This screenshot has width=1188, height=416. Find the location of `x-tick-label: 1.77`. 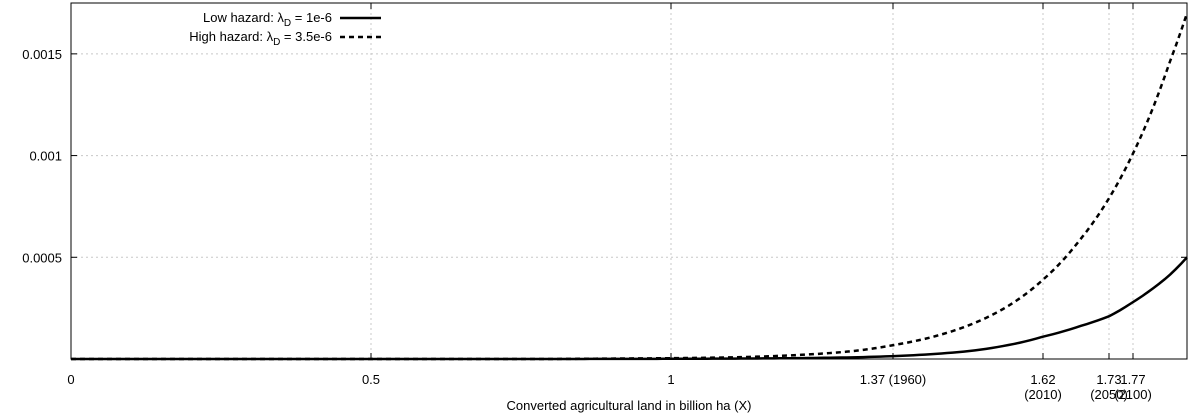

x-tick-label: 1.77 is located at coordinates (1132, 379).